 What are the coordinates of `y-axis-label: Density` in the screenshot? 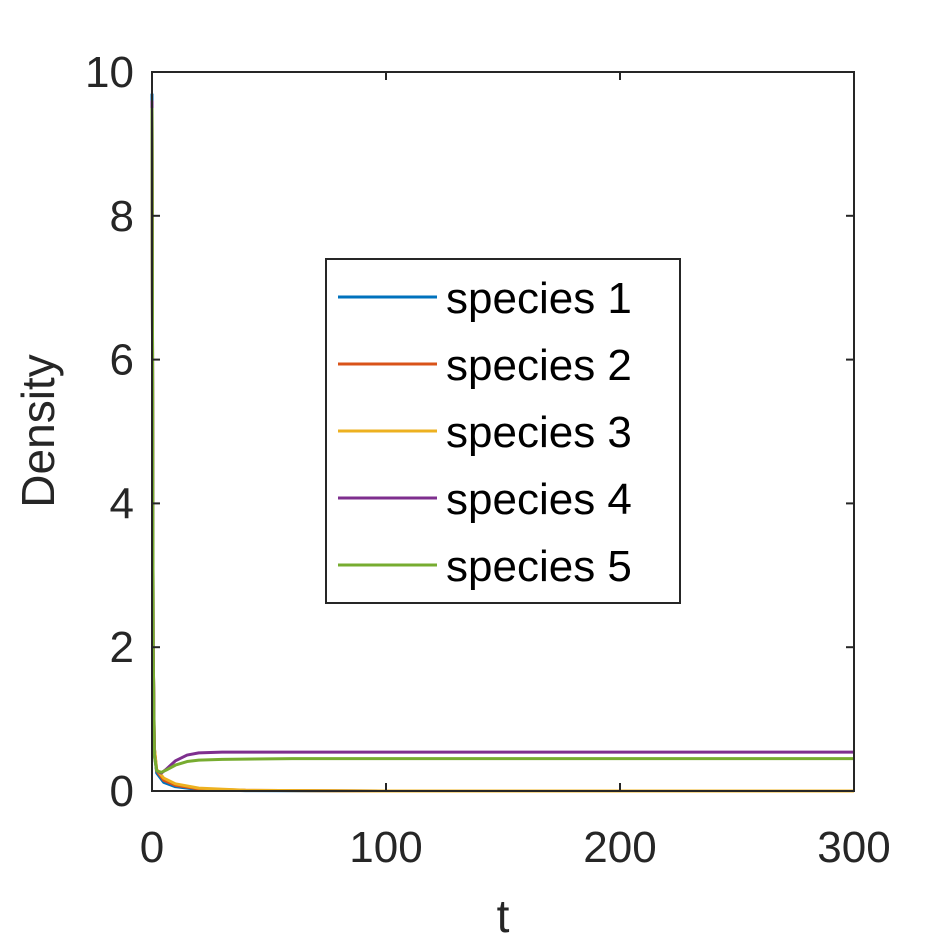 It's located at (38, 430).